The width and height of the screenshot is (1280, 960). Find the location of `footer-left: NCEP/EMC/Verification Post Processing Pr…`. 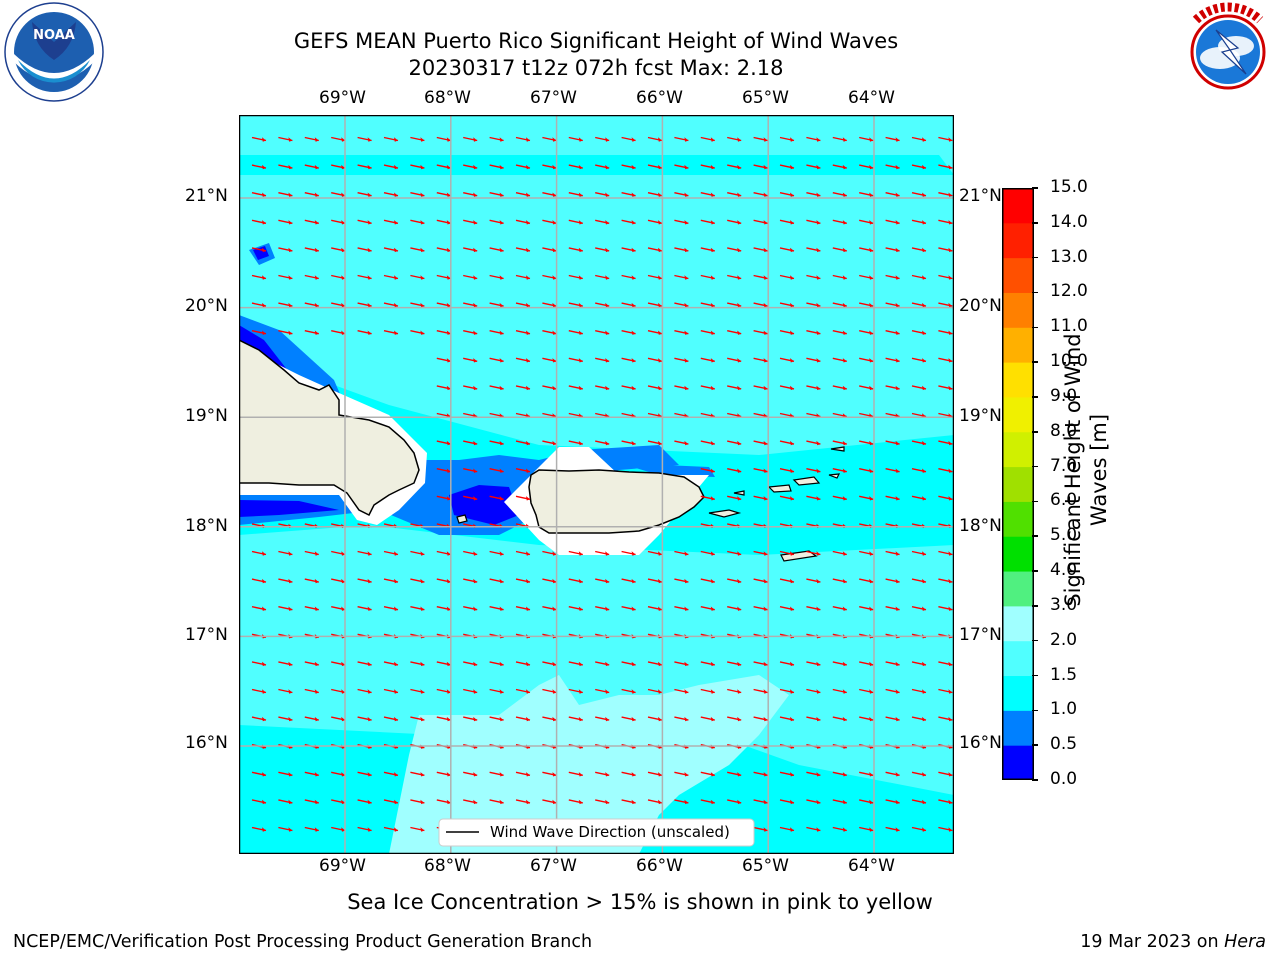

footer-left: NCEP/EMC/Verification Post Processing Pr… is located at coordinates (303, 942).